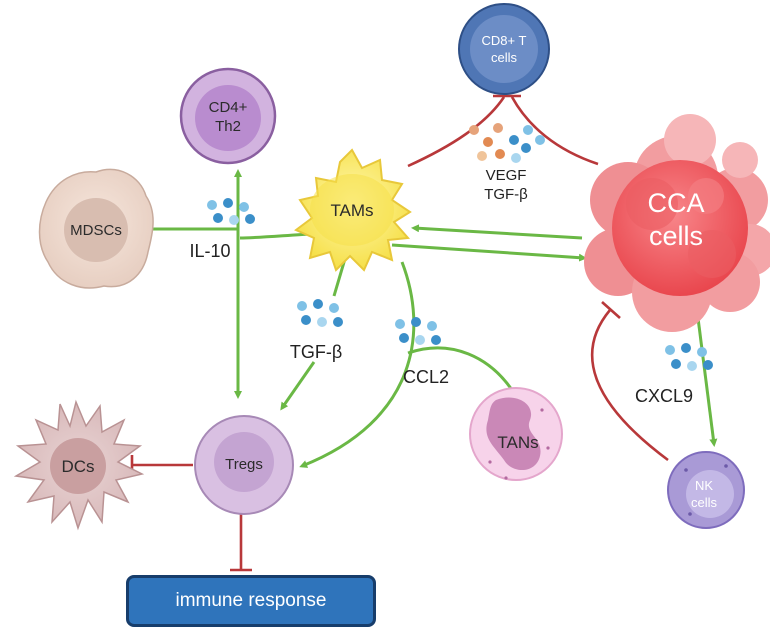 The width and height of the screenshot is (770, 630). What do you see at coordinates (489, 252) in the screenshot?
I see `tams-to-cca-arrow` at bounding box center [489, 252].